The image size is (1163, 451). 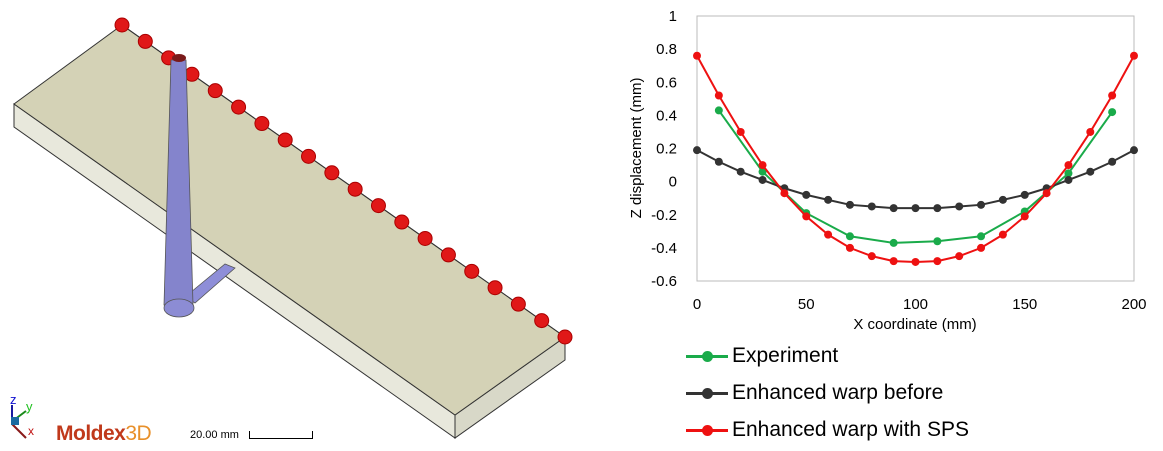 I want to click on y-tick-label: -0.6, so click(x=664, y=281).